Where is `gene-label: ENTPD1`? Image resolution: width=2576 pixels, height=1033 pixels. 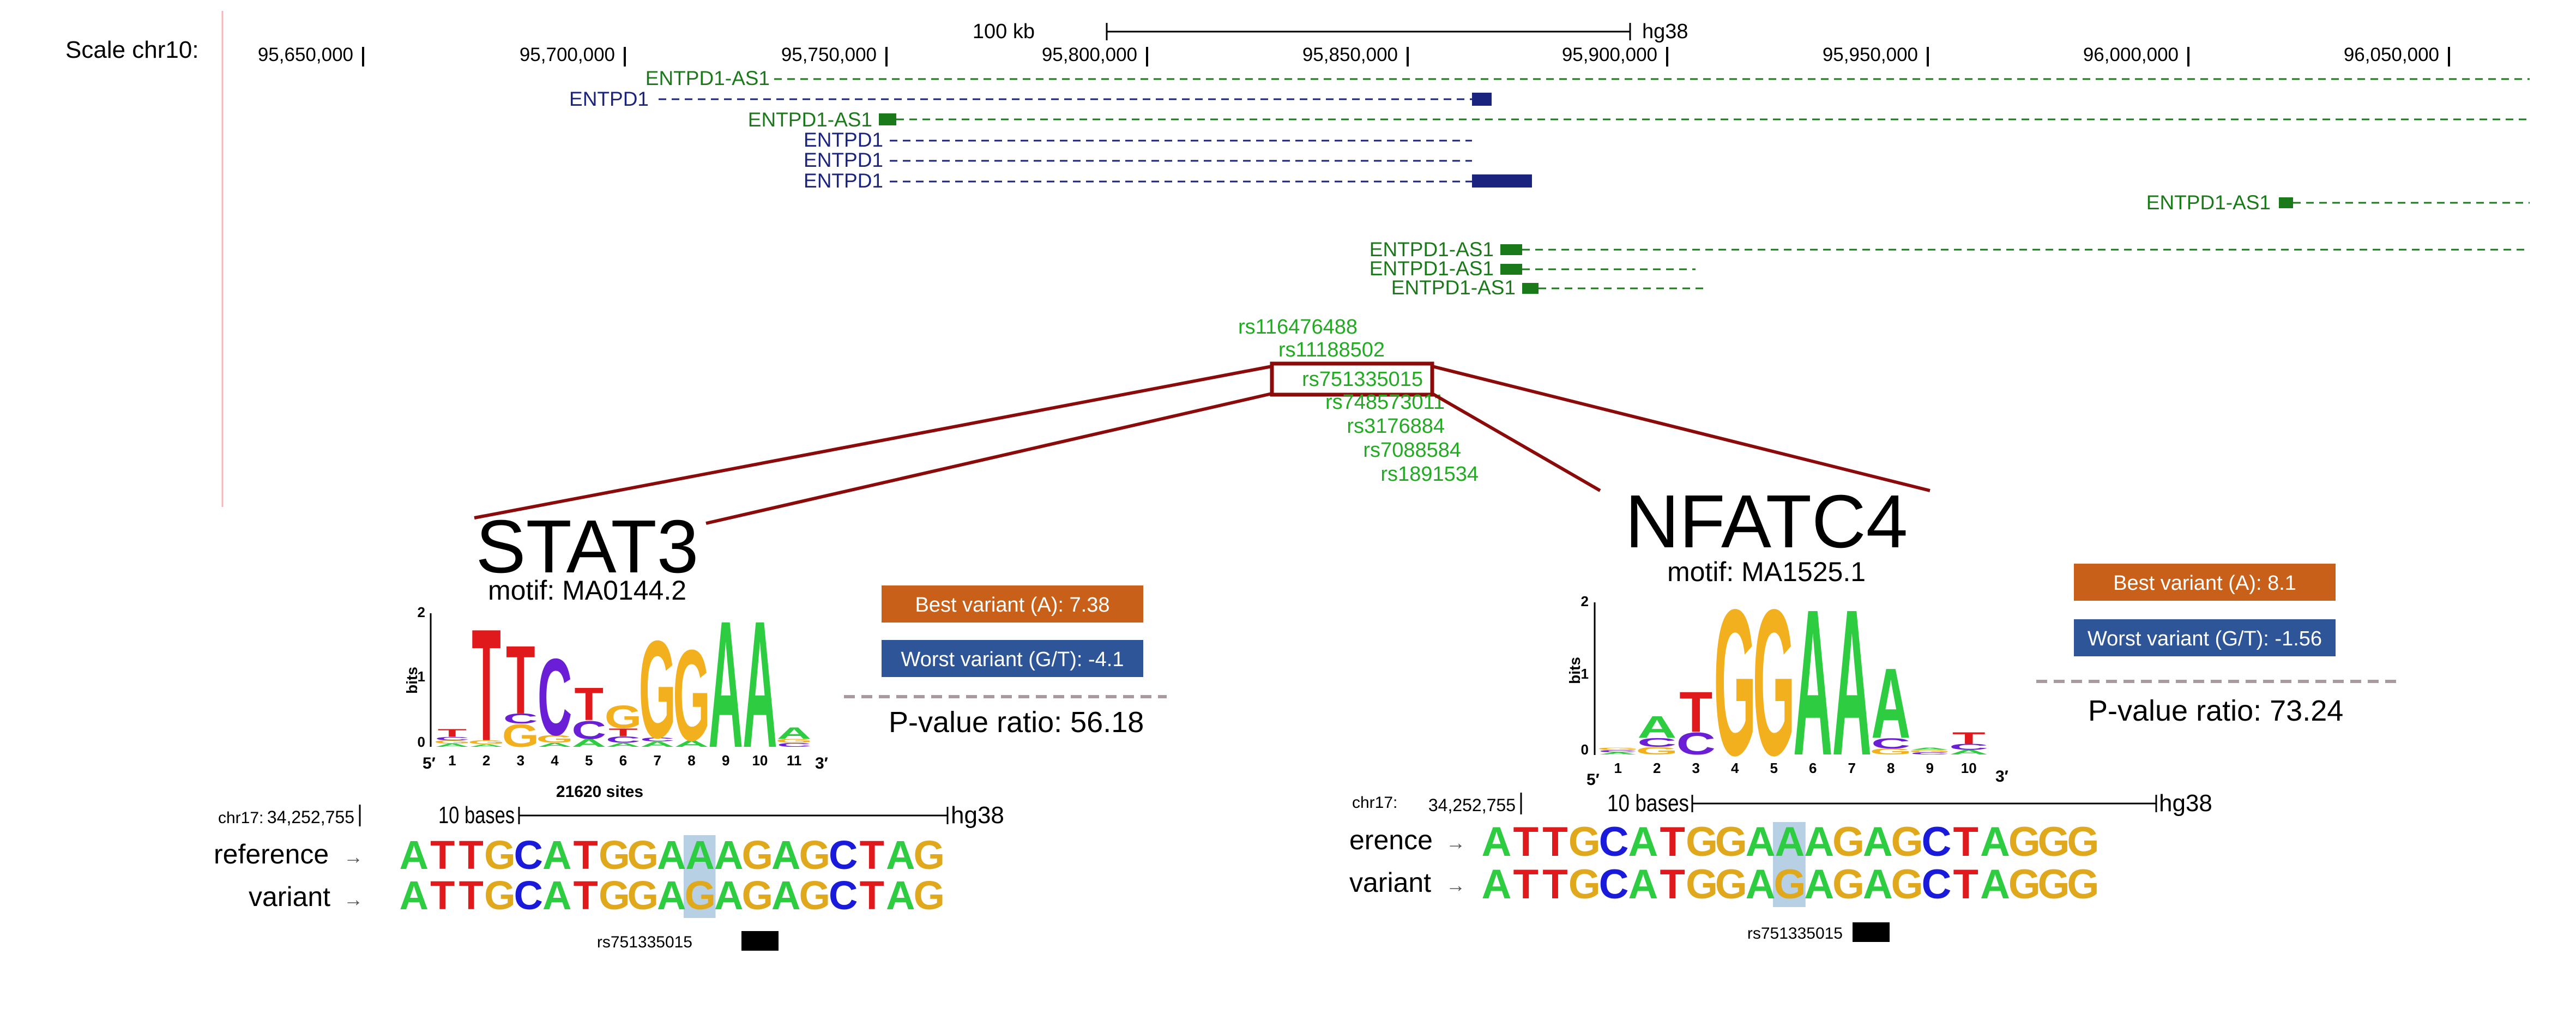 gene-label: ENTPD1 is located at coordinates (844, 140).